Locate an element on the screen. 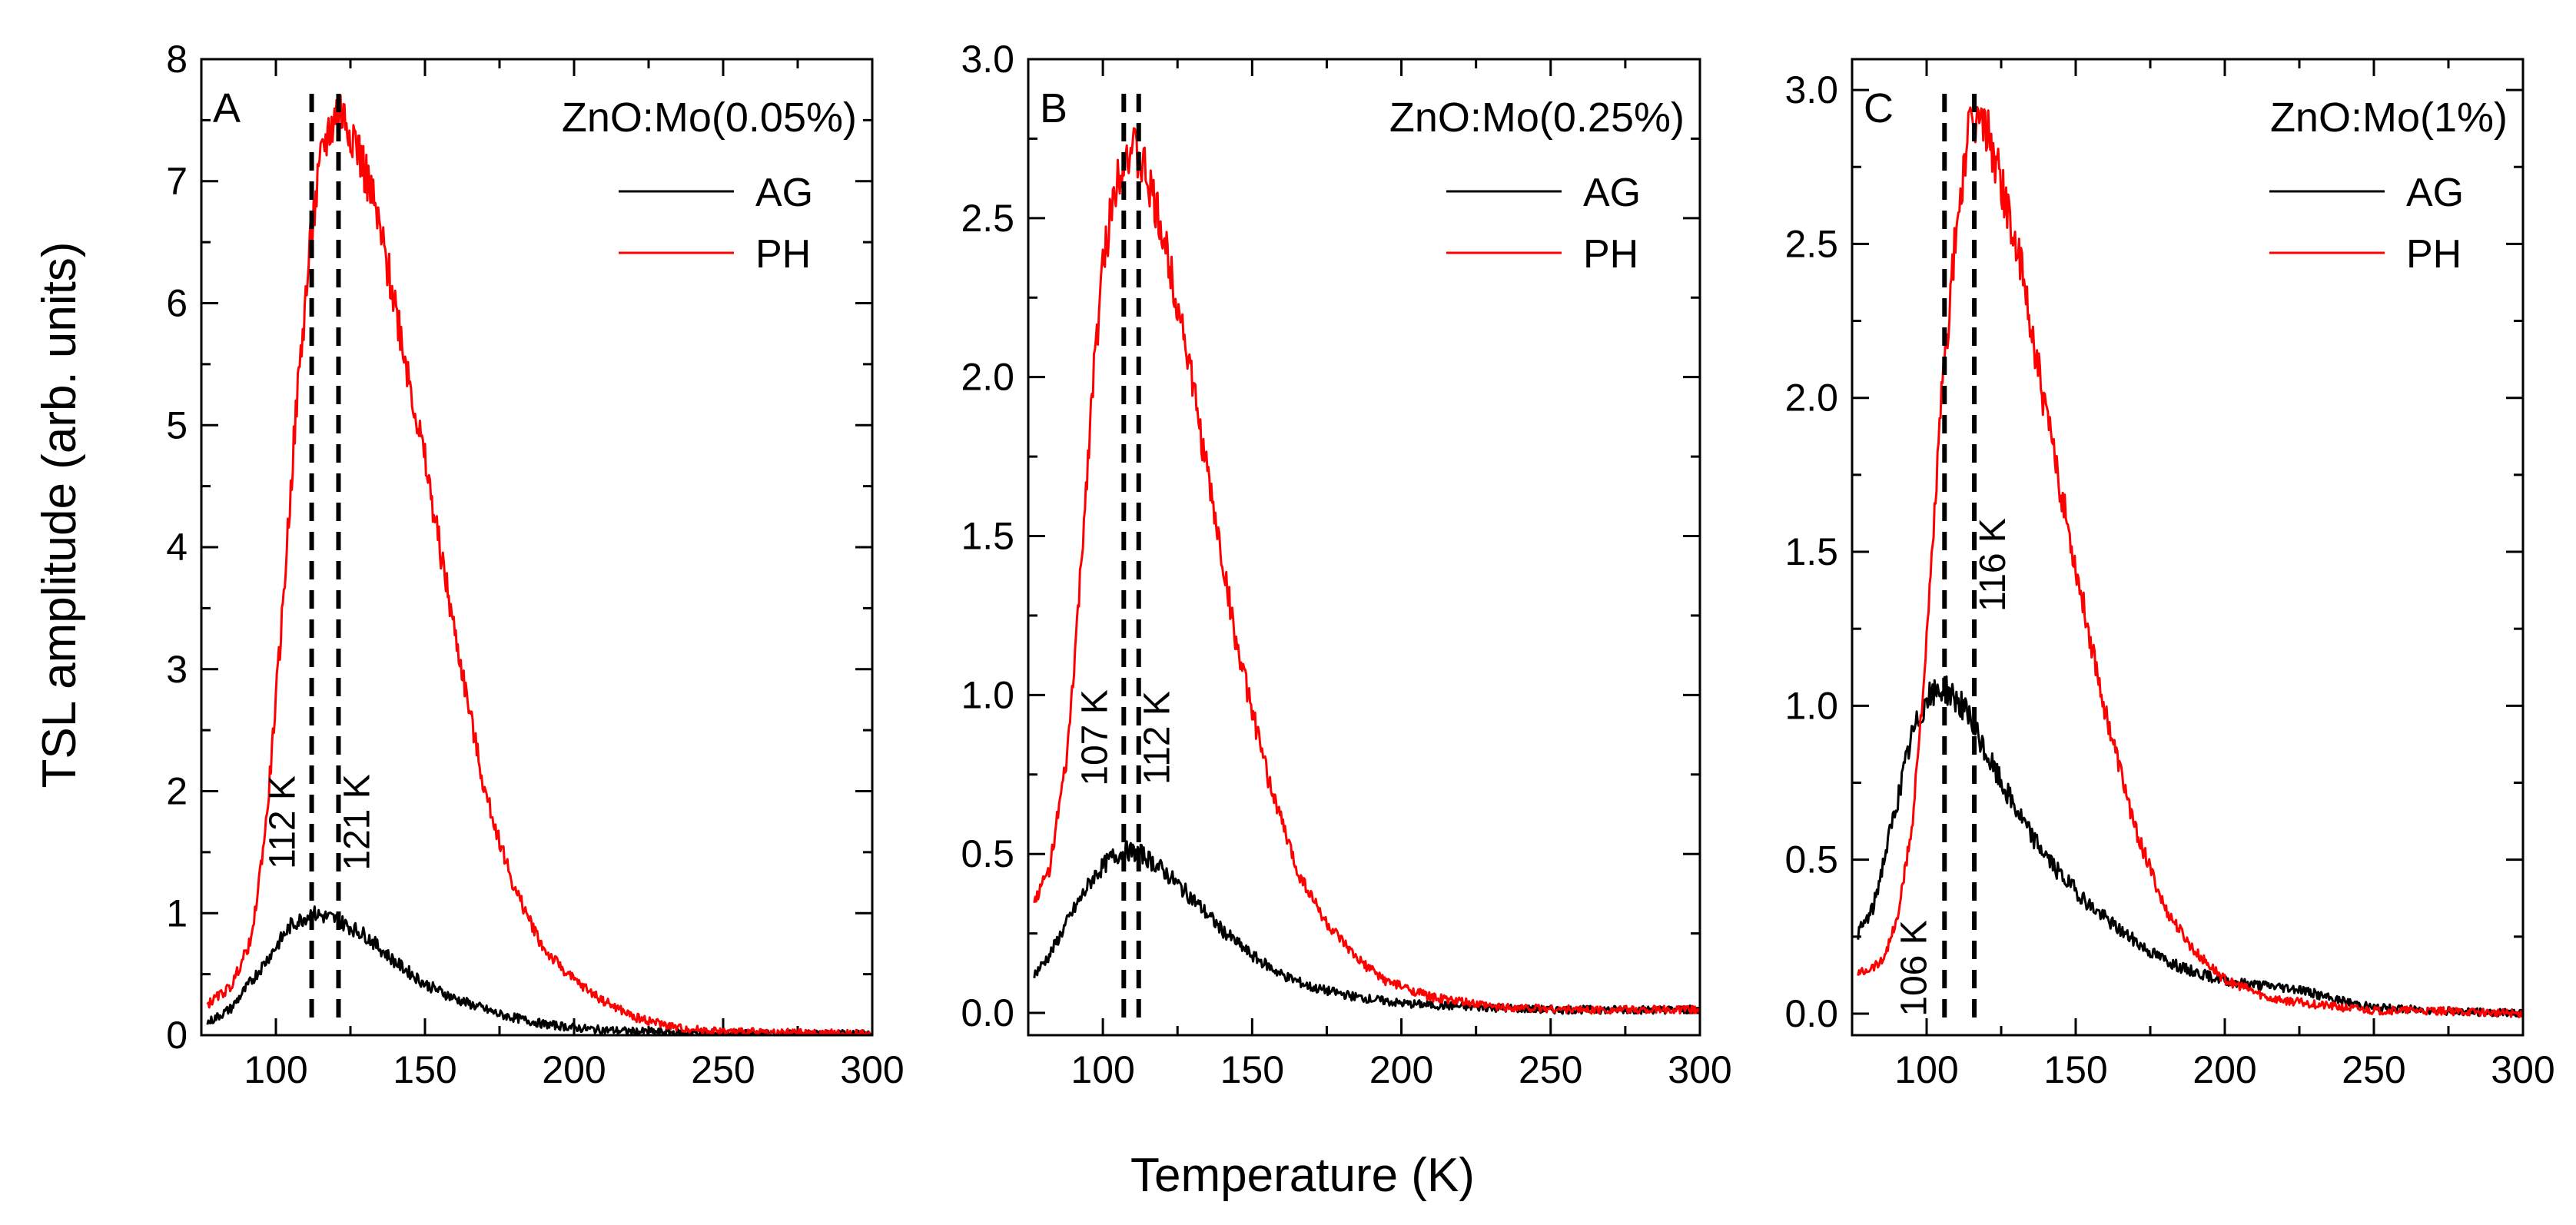 The image size is (2576, 1225). peak-label: 121 K is located at coordinates (357, 822).